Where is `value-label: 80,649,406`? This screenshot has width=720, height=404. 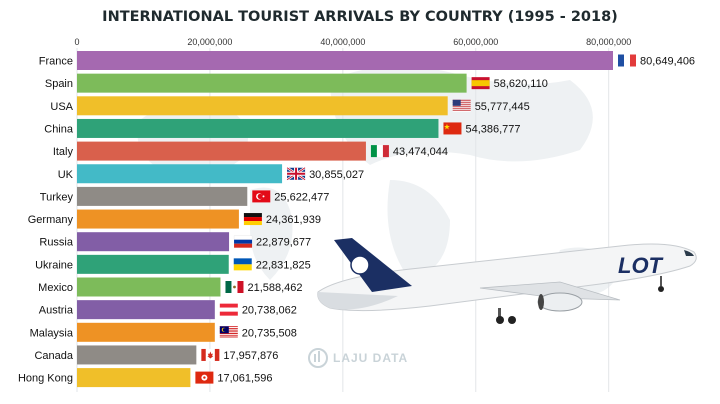 value-label: 80,649,406 is located at coordinates (667, 62).